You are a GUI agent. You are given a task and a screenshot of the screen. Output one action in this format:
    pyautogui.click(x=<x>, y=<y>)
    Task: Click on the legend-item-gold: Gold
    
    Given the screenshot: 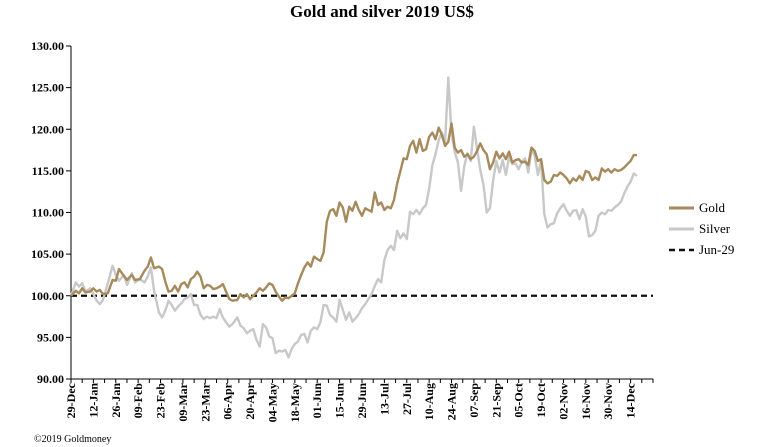 What is the action you would take?
    pyautogui.click(x=697, y=207)
    